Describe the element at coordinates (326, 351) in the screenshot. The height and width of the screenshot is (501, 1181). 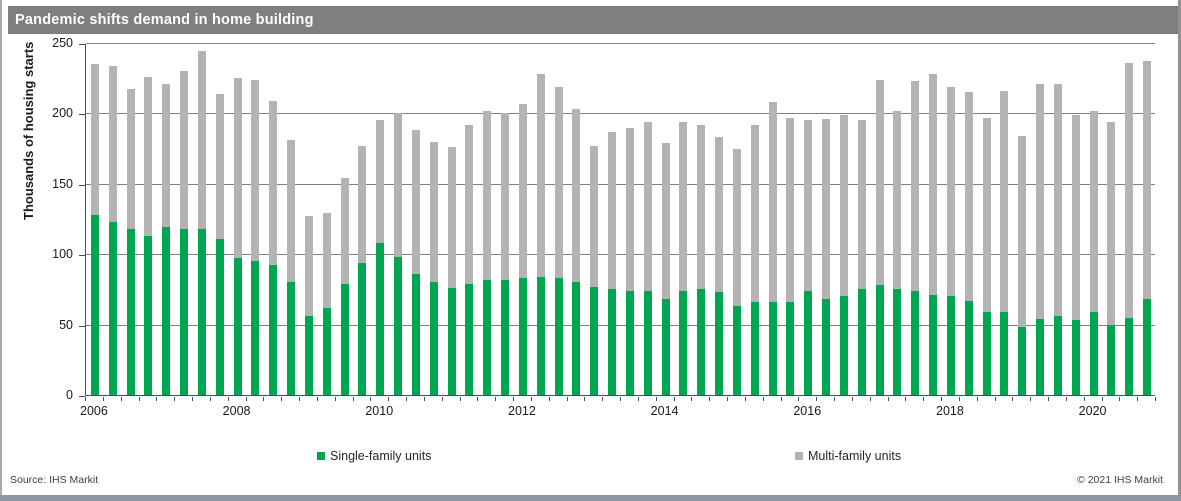
I see `bar-single-family-2009Q2` at that location.